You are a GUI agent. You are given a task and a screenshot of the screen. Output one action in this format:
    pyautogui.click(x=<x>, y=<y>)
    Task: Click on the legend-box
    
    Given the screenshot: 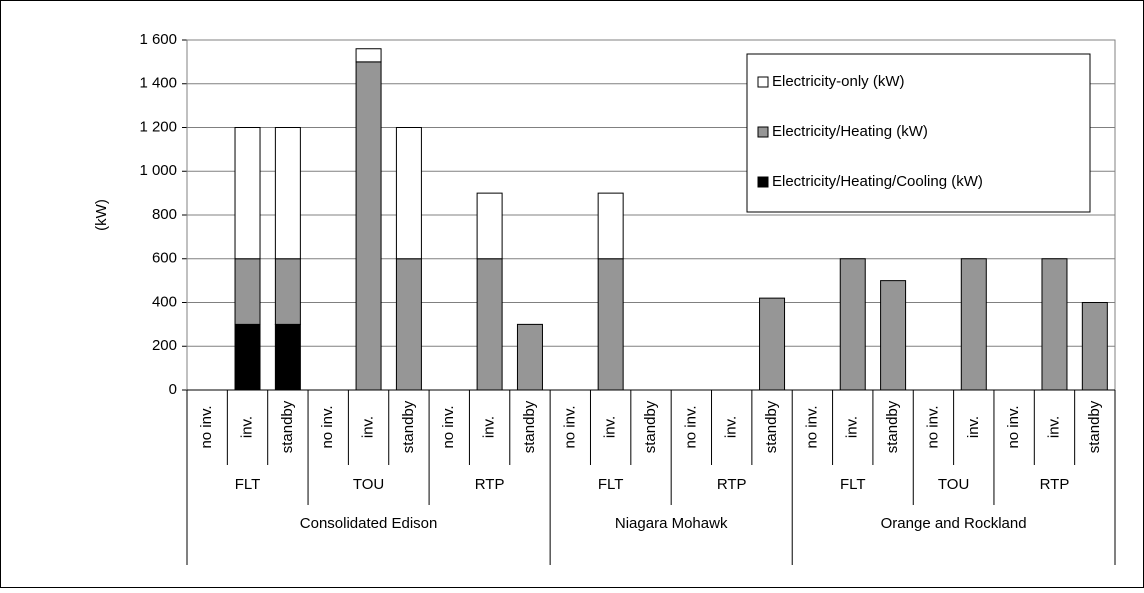 What is the action you would take?
    pyautogui.click(x=918, y=133)
    